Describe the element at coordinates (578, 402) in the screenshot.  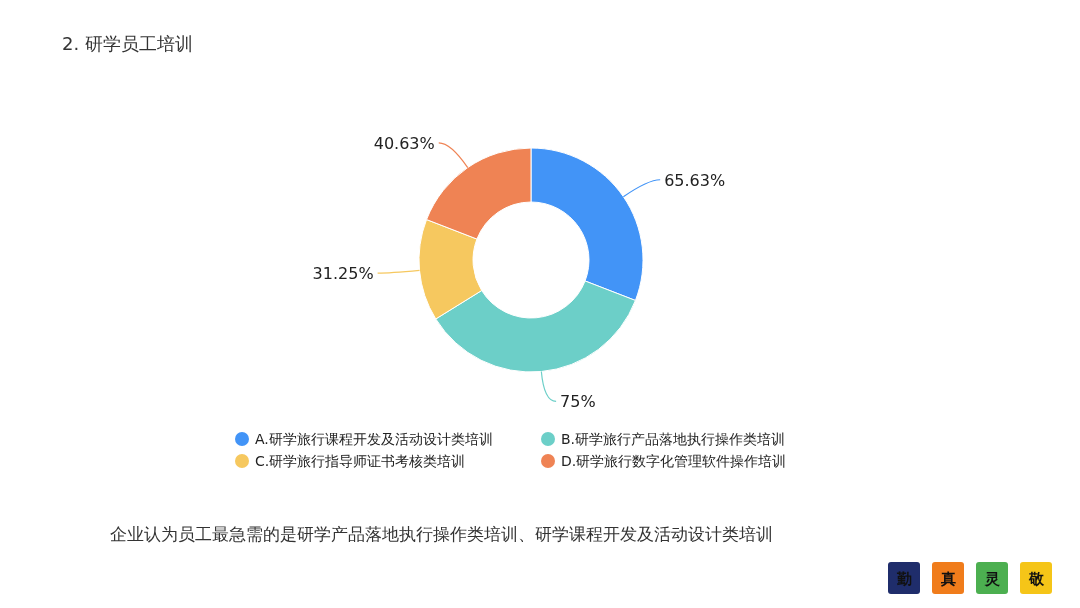
I see `data-label: 75%` at that location.